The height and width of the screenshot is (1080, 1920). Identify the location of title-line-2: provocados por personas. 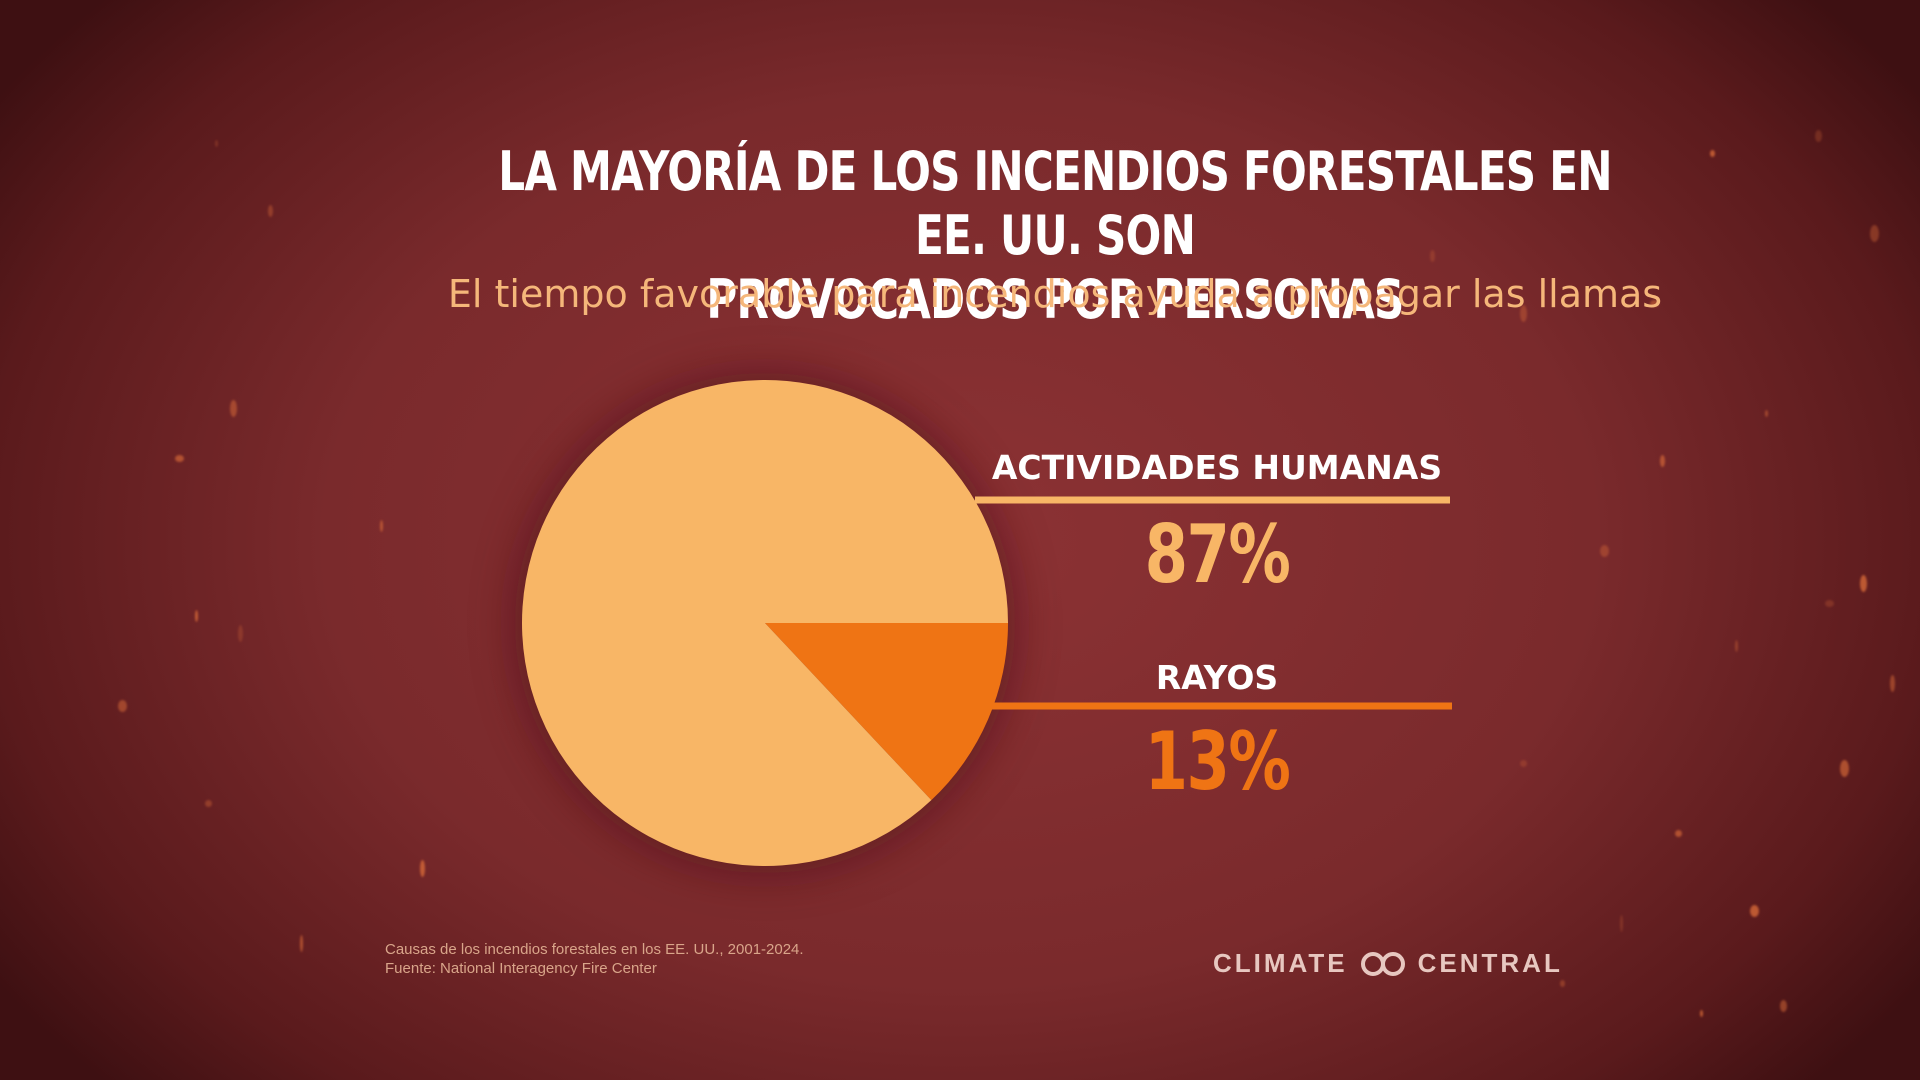
(1055, 299).